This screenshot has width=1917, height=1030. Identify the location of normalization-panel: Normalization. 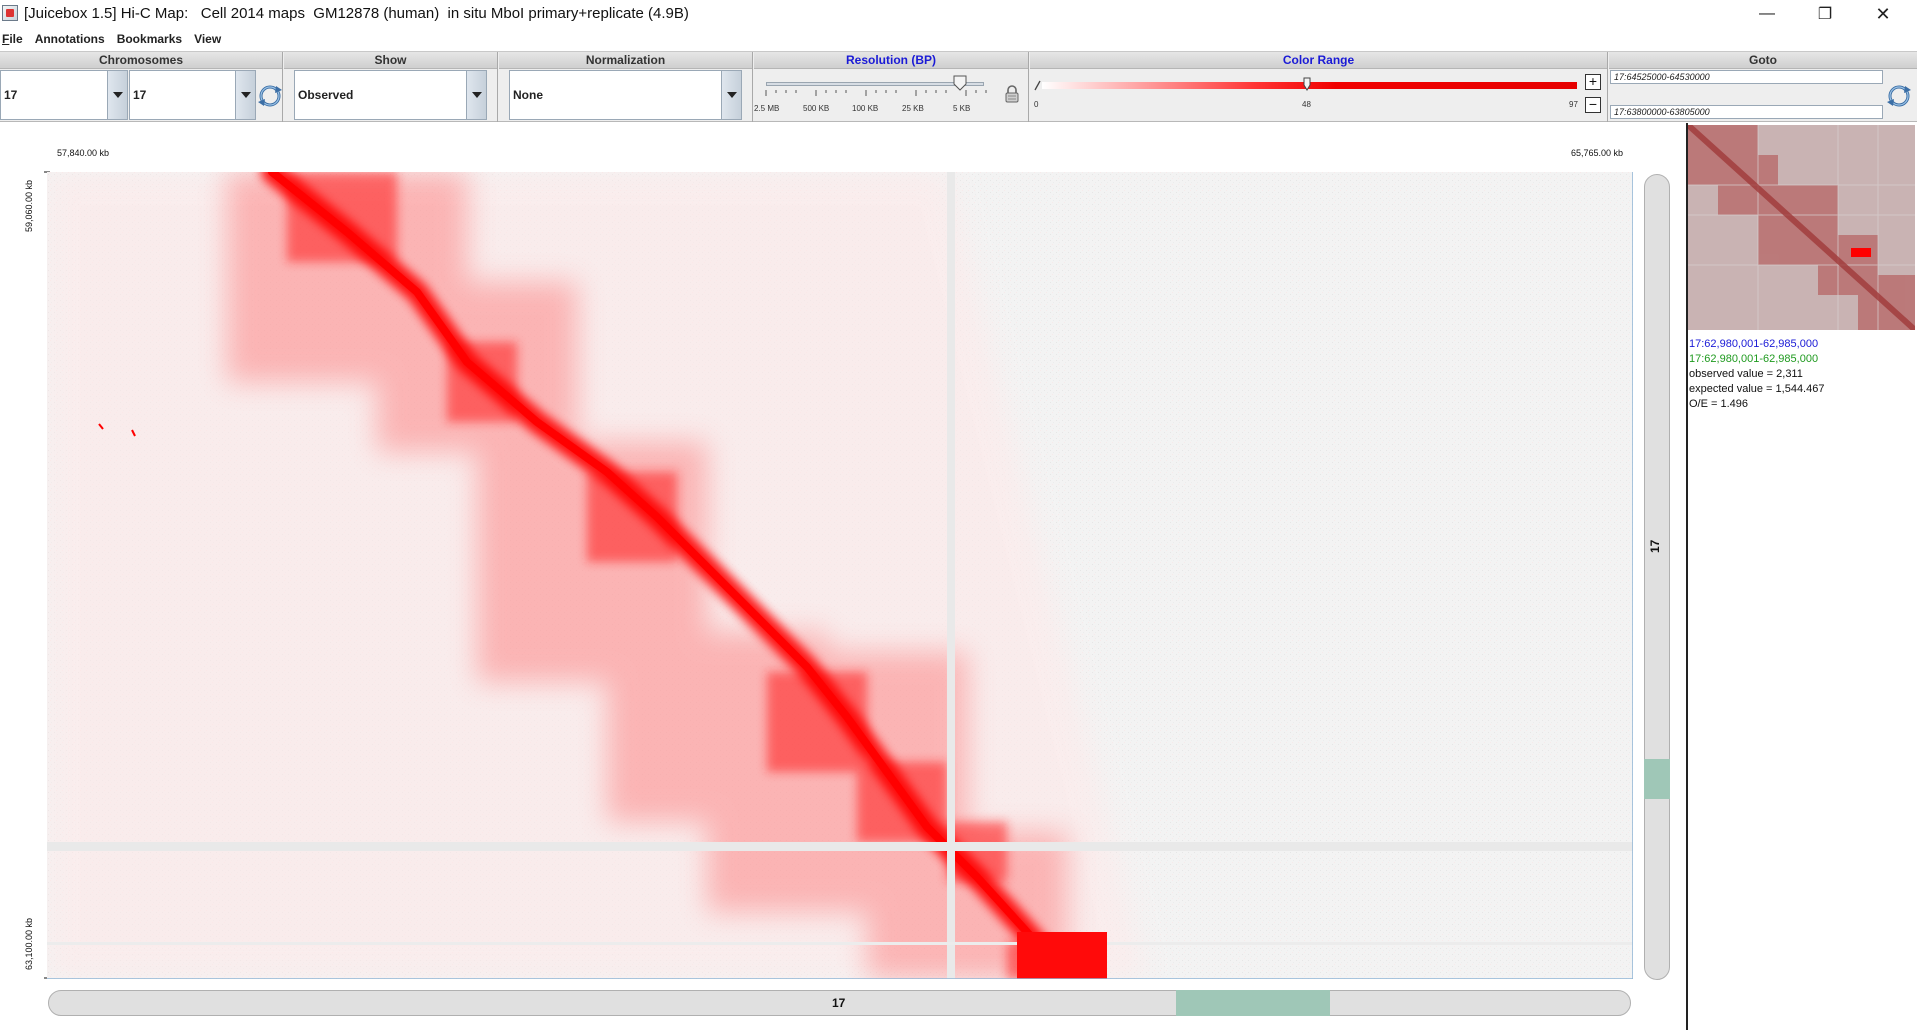
(626, 87).